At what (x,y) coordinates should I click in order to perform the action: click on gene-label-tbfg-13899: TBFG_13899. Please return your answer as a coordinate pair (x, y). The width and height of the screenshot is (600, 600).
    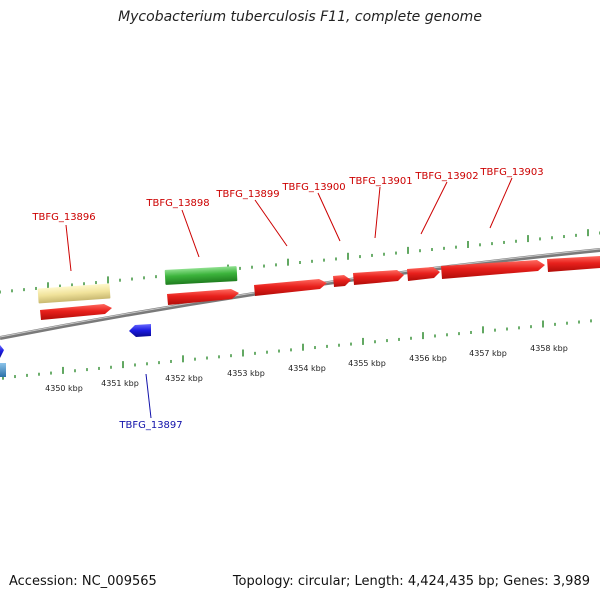
    Looking at the image, I should click on (247, 194).